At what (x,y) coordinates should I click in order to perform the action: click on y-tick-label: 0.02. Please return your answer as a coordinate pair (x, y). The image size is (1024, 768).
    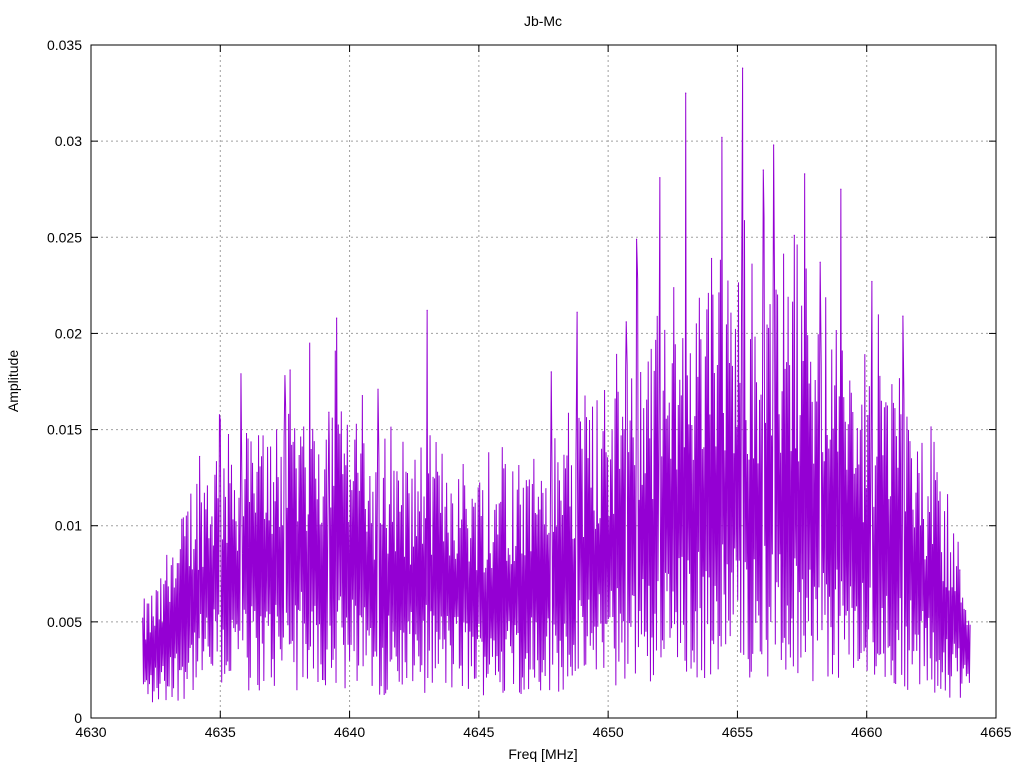
    Looking at the image, I should click on (68, 333).